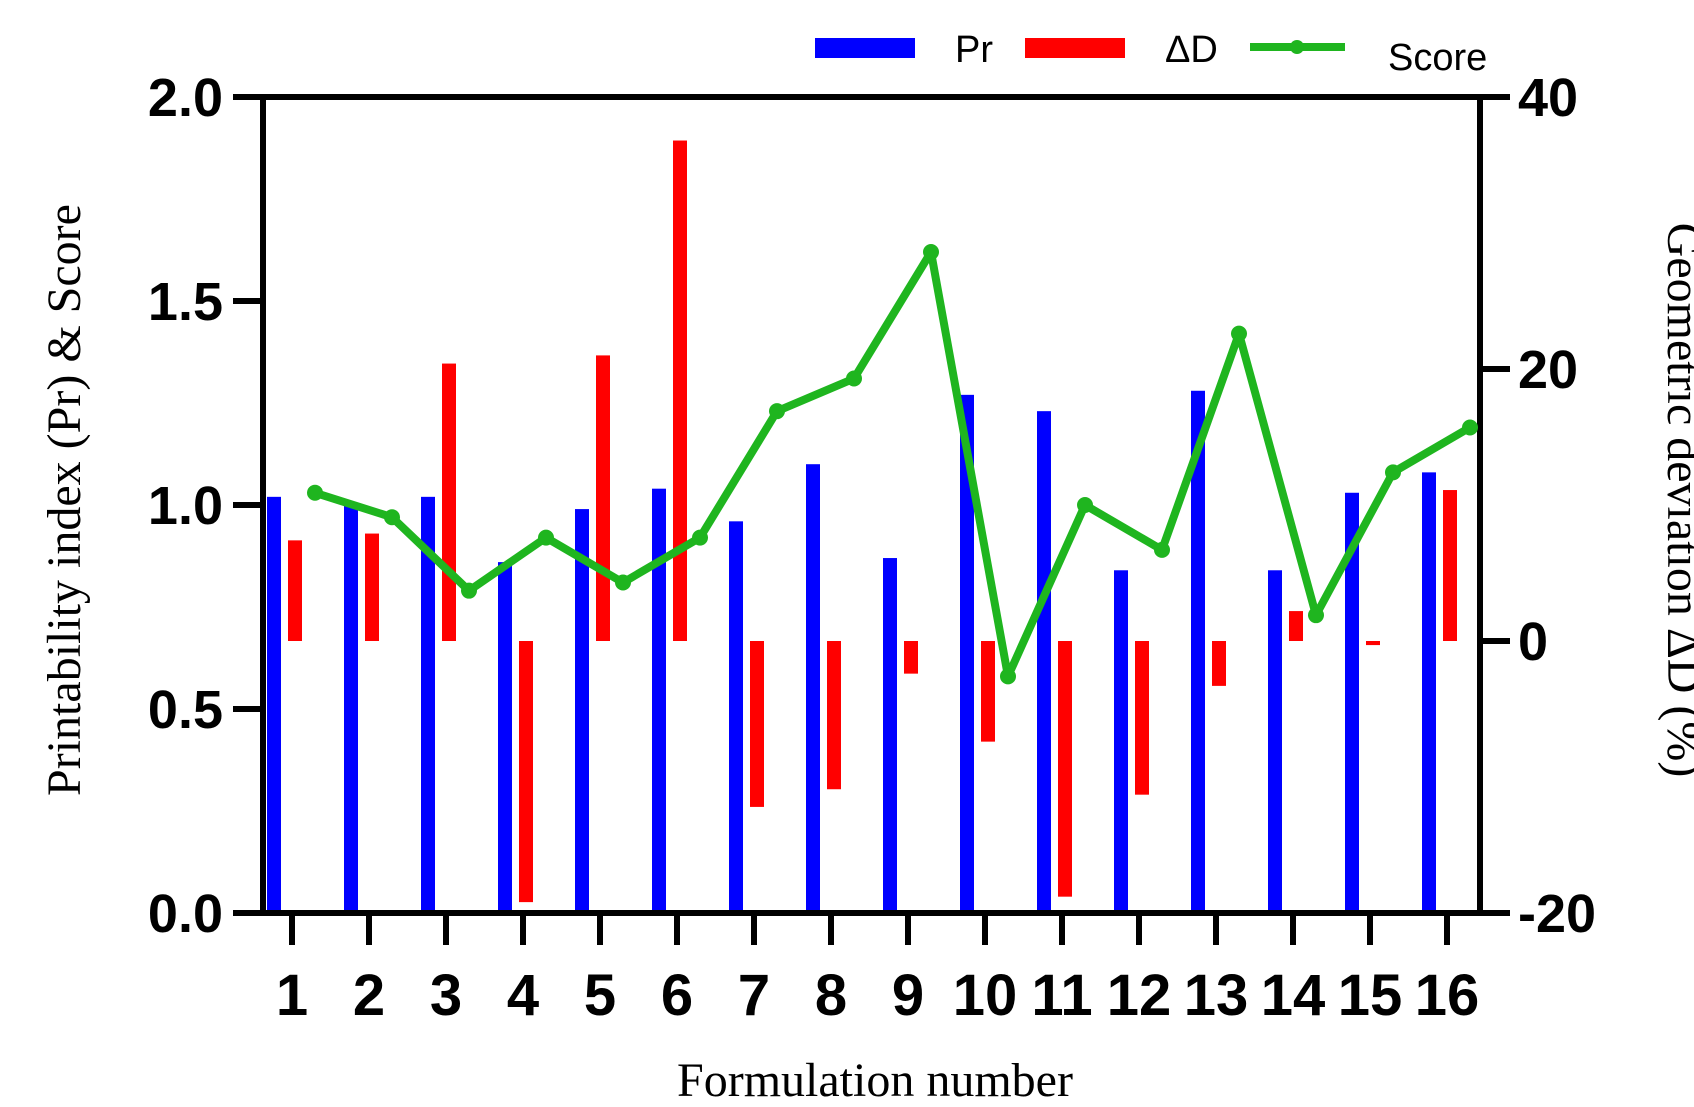 The width and height of the screenshot is (1694, 1107). What do you see at coordinates (292, 995) in the screenshot?
I see `x-tick-label: 1` at bounding box center [292, 995].